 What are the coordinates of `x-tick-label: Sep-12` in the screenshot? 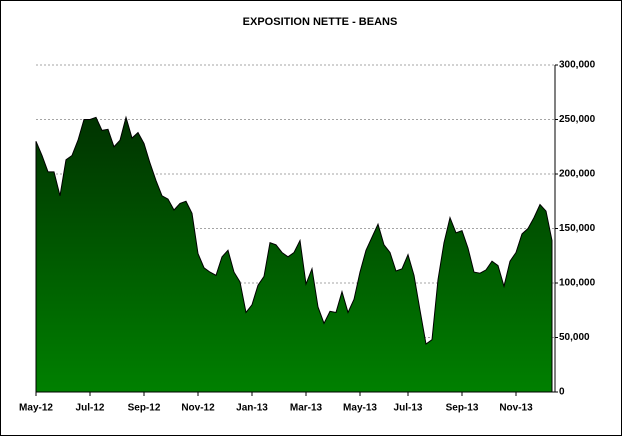 It's located at (144, 408).